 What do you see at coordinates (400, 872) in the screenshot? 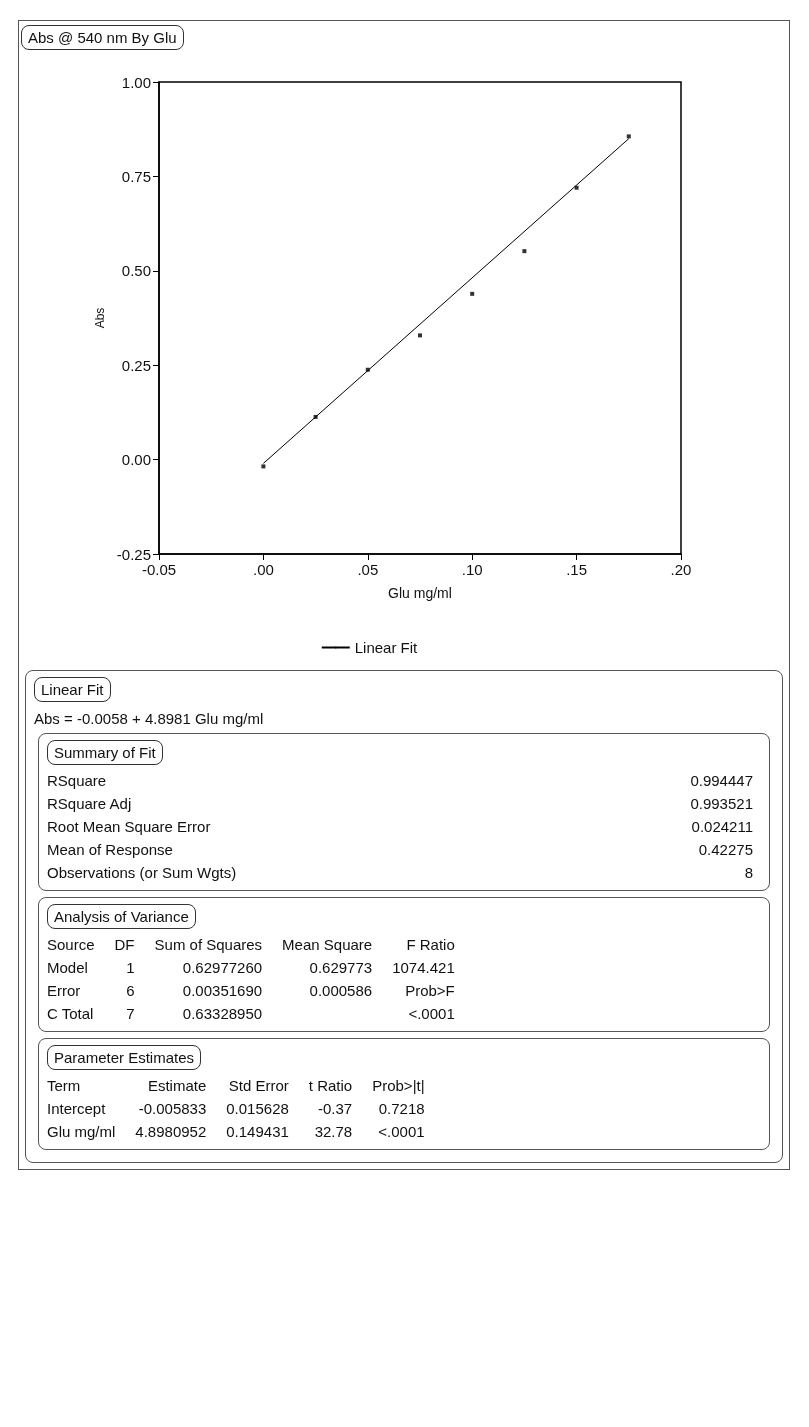
I see `text: Observations (or Sum Wgts) 8` at bounding box center [400, 872].